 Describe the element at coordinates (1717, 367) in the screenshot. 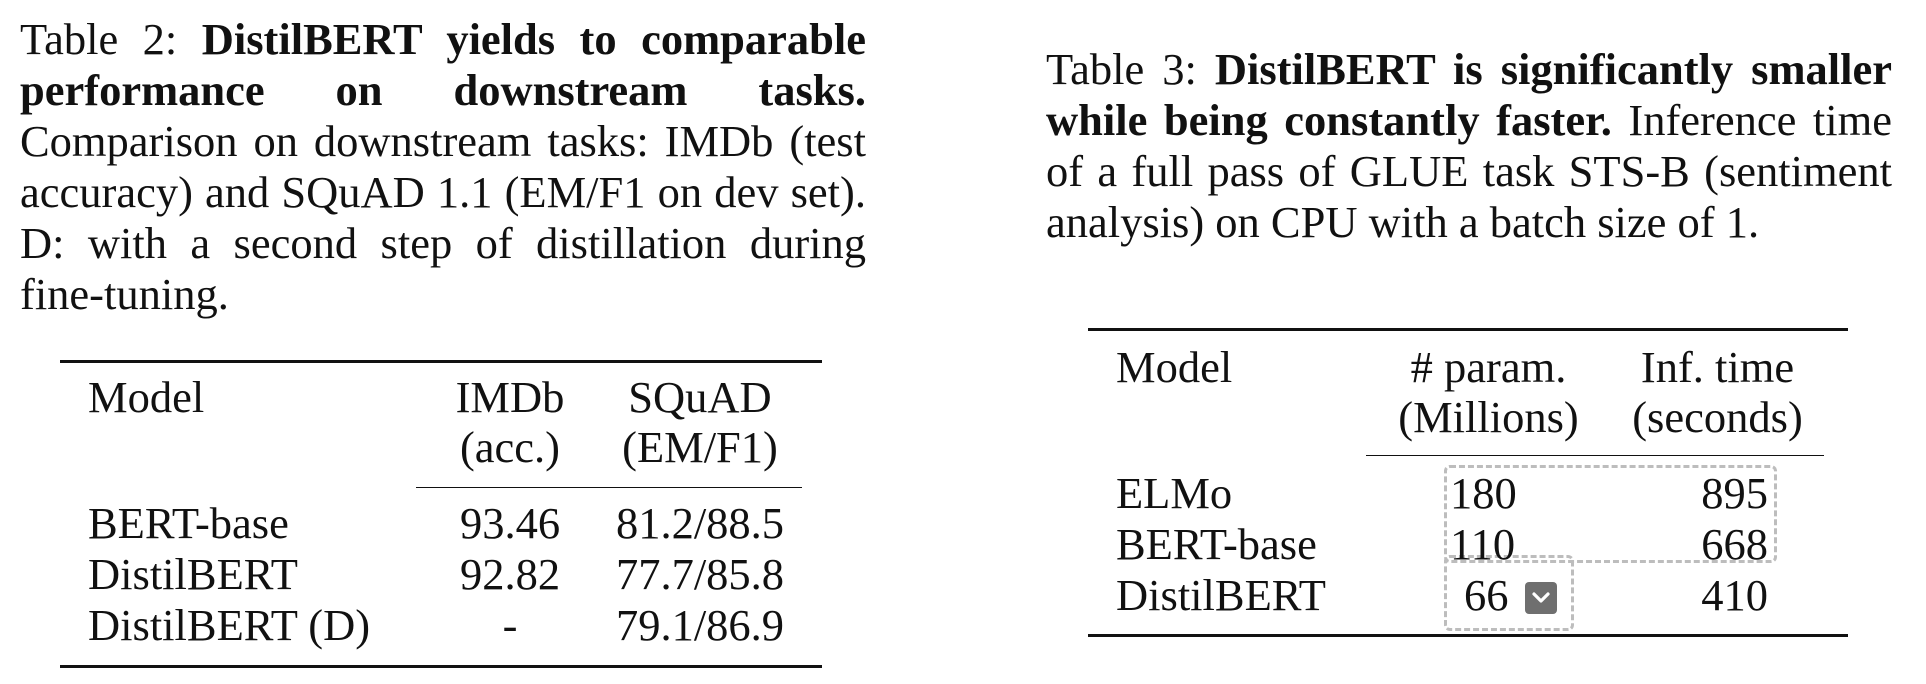

I see `table3-header-time: Inf. time` at that location.